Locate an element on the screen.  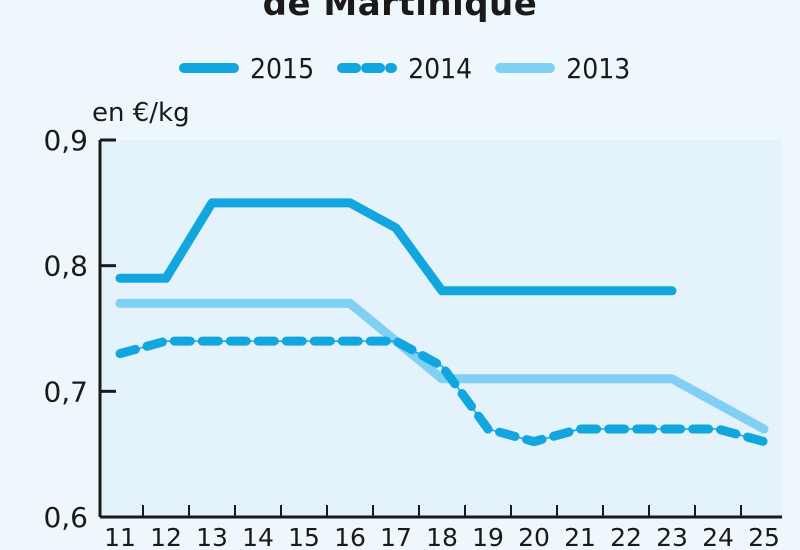
x-tick-label: 22 is located at coordinates (626, 536).